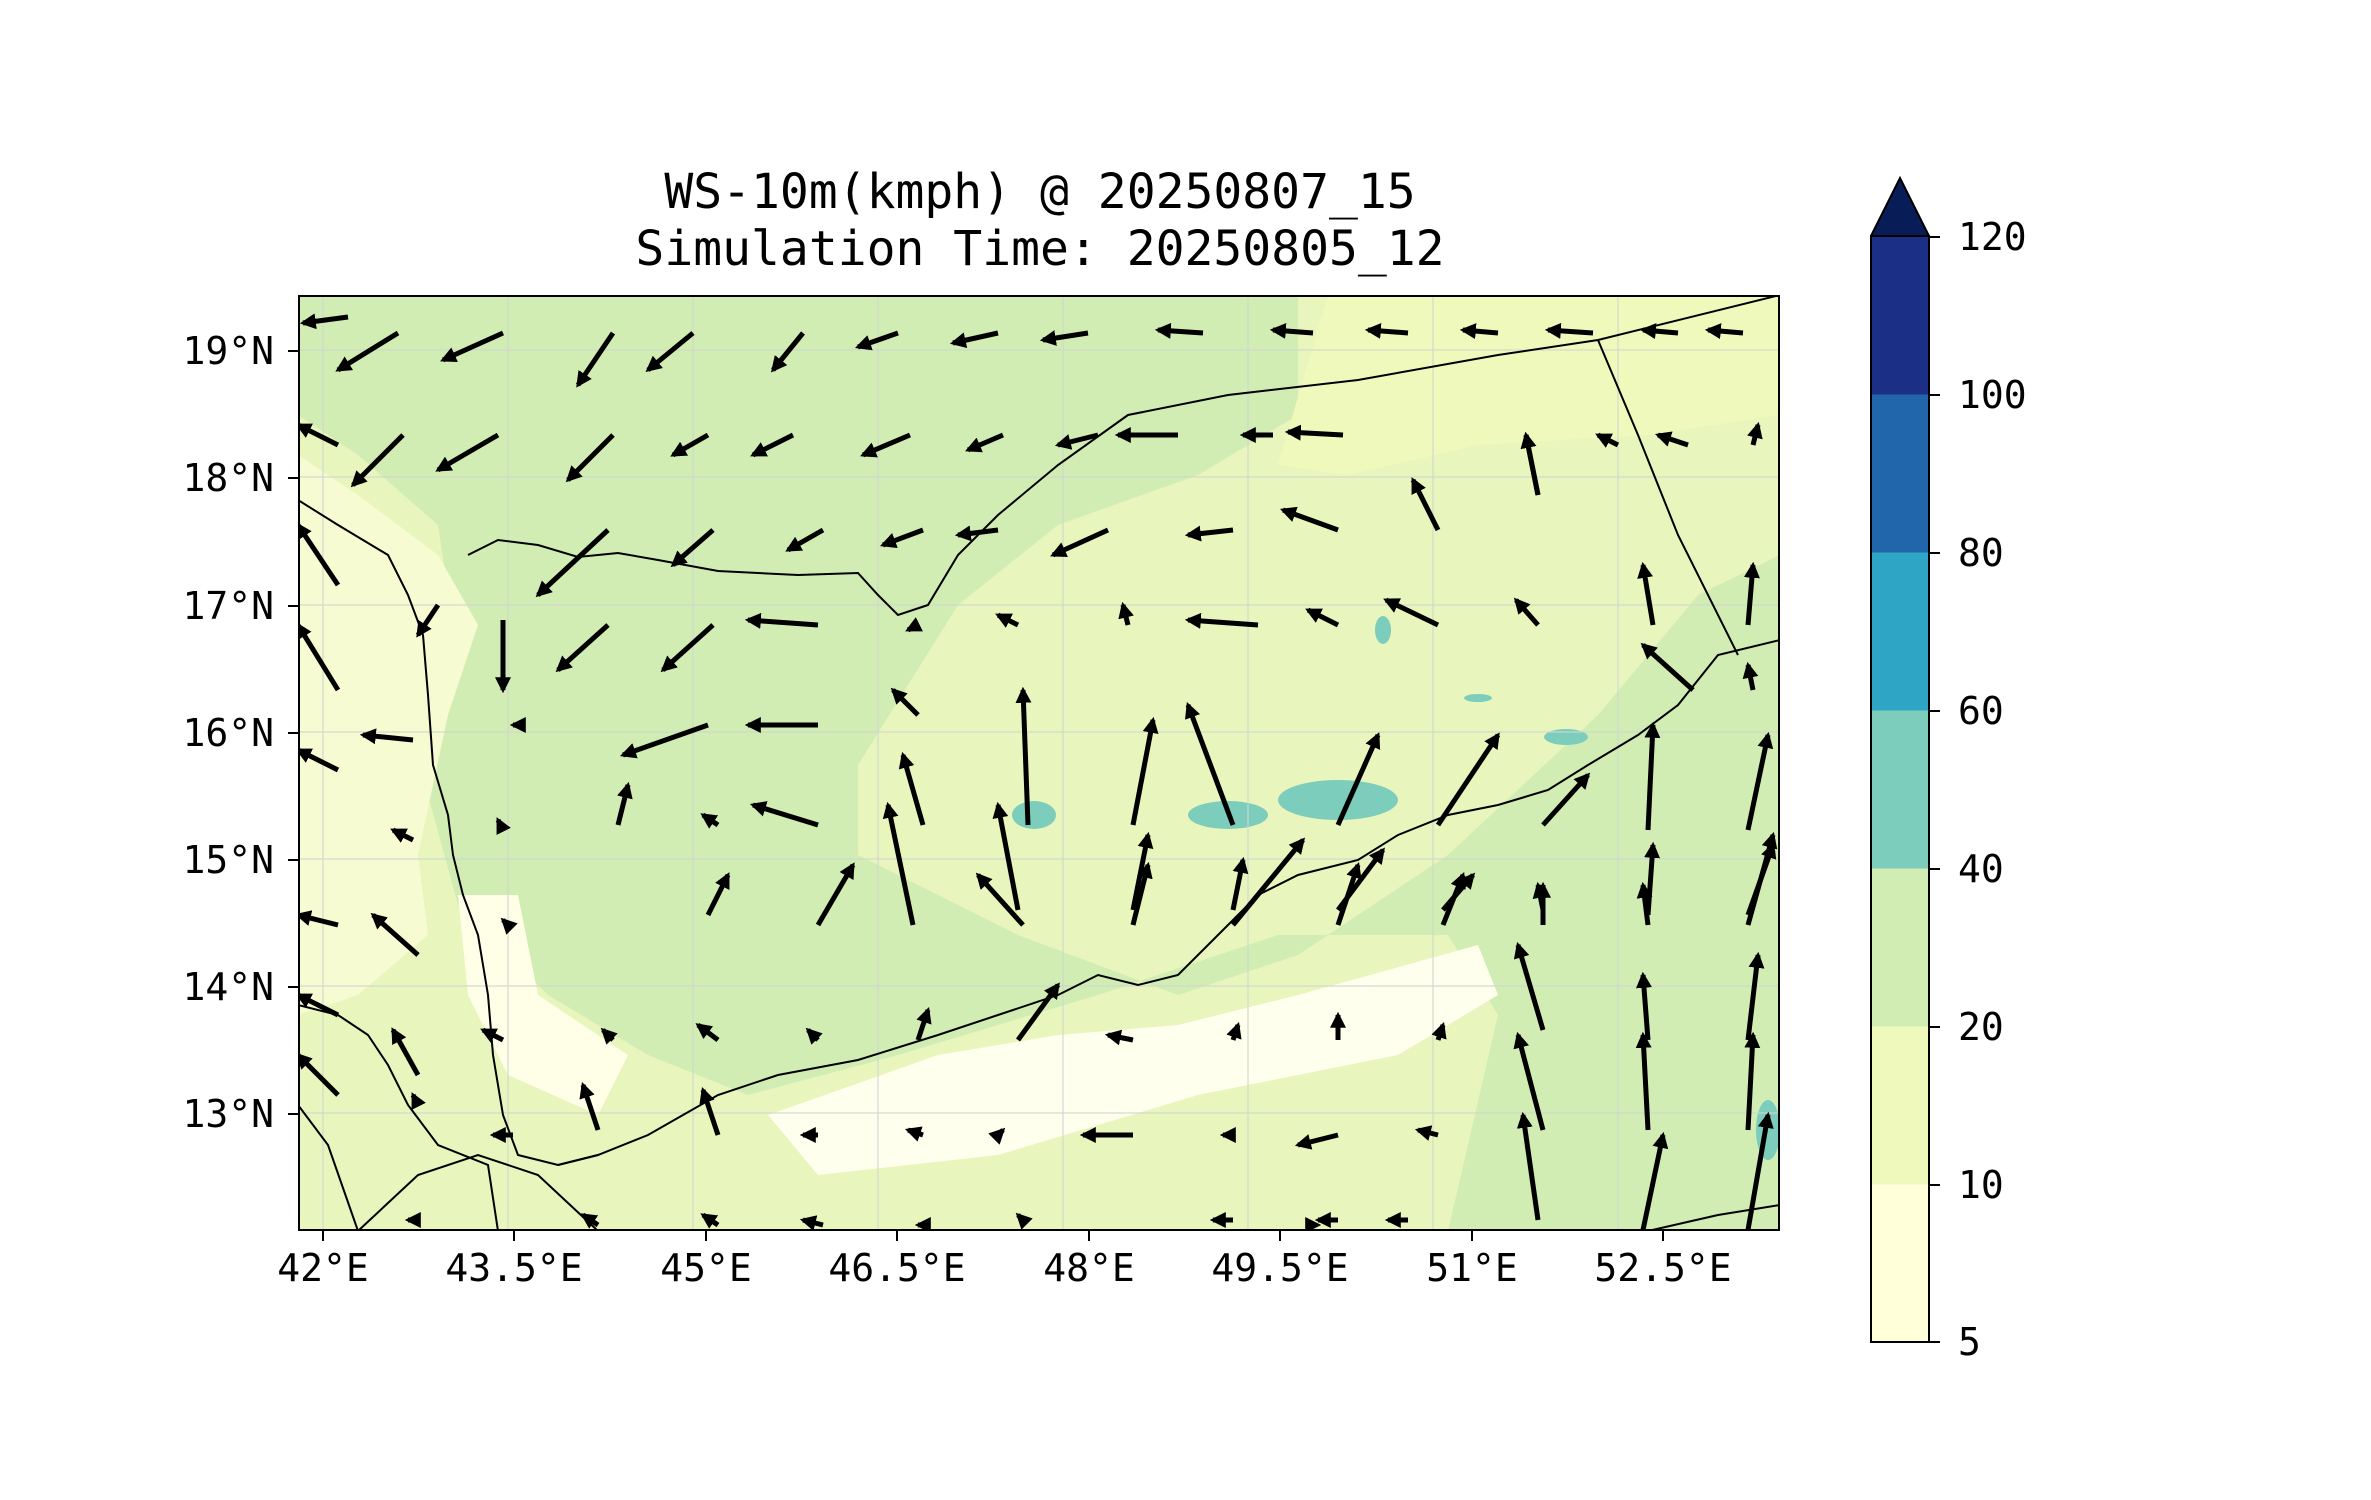 The height and width of the screenshot is (1500, 2371). Describe the element at coordinates (228, 1114) in the screenshot. I see `y-tick-label: 13°N` at that location.